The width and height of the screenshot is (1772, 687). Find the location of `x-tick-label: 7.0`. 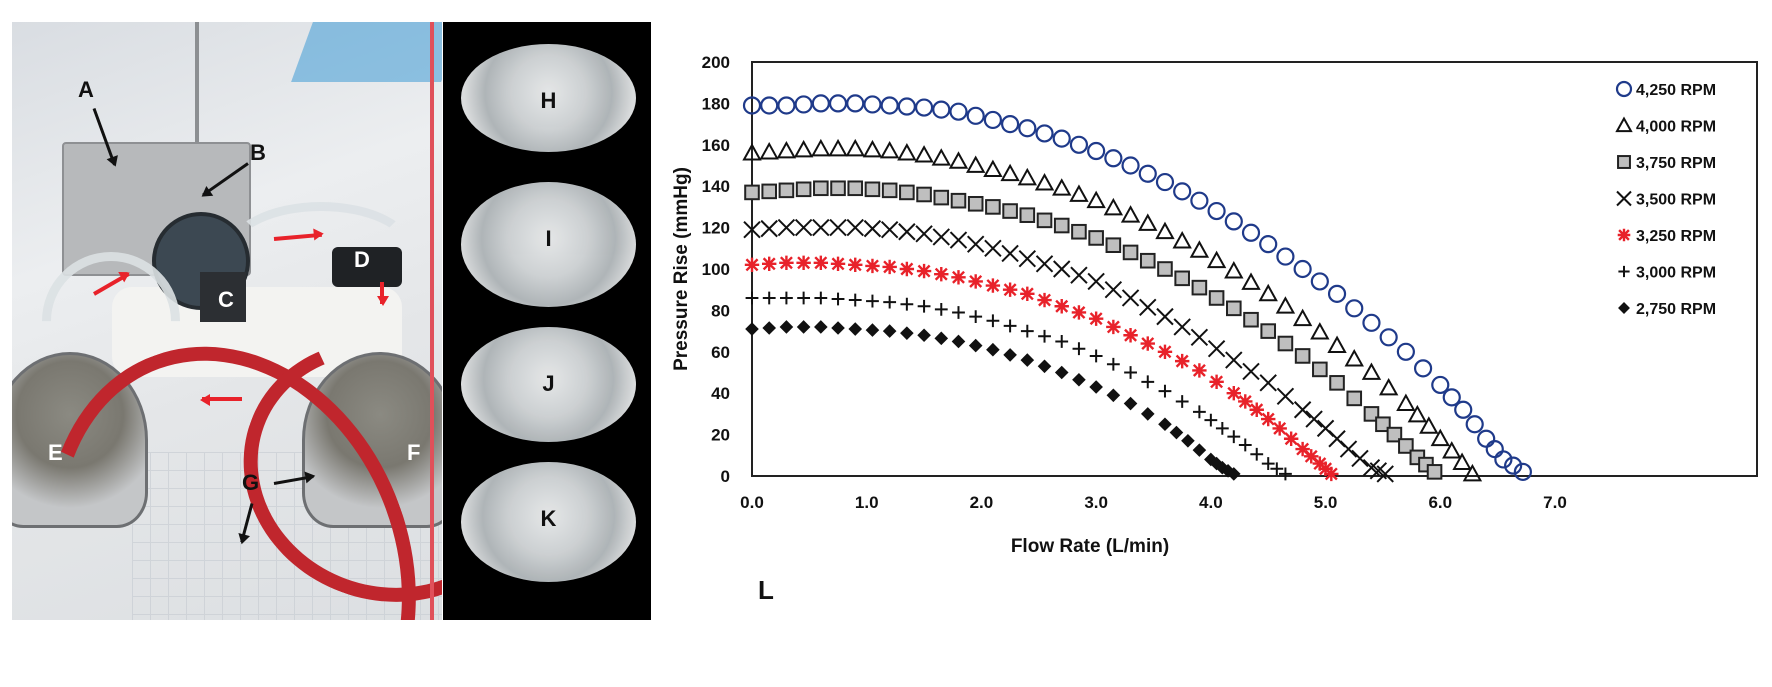

x-tick-label: 7.0 is located at coordinates (1555, 502).